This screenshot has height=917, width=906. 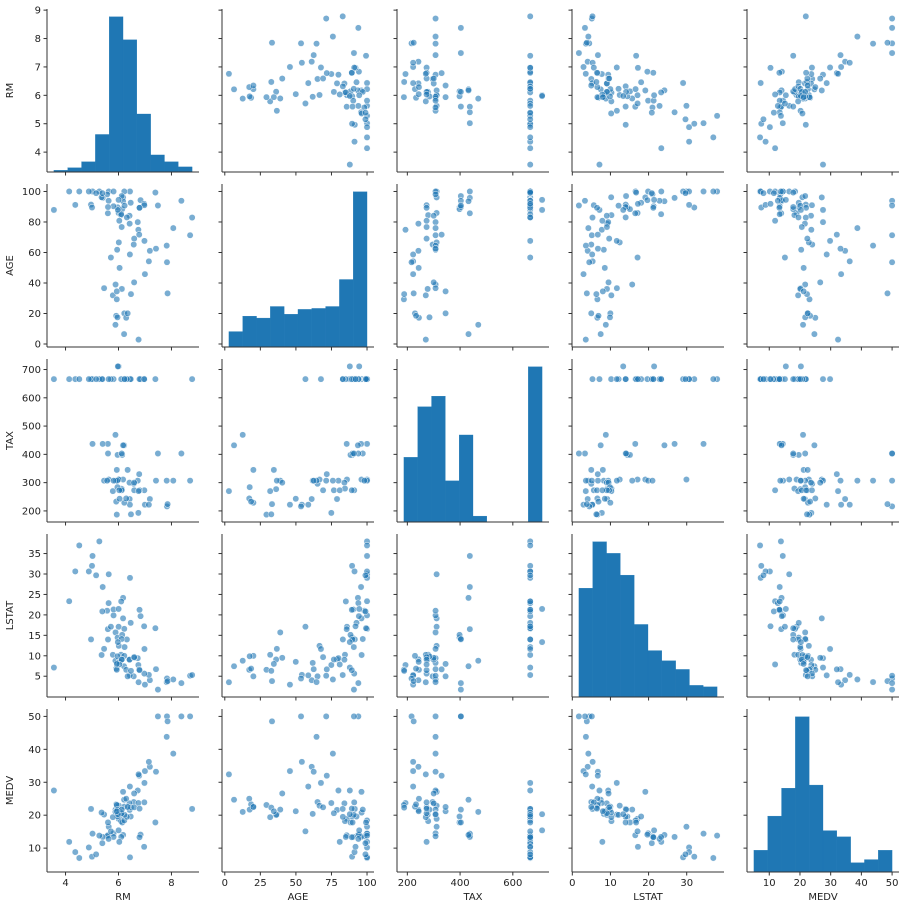 What do you see at coordinates (34, 222) in the screenshot?
I see `y-tick-label: 80` at bounding box center [34, 222].